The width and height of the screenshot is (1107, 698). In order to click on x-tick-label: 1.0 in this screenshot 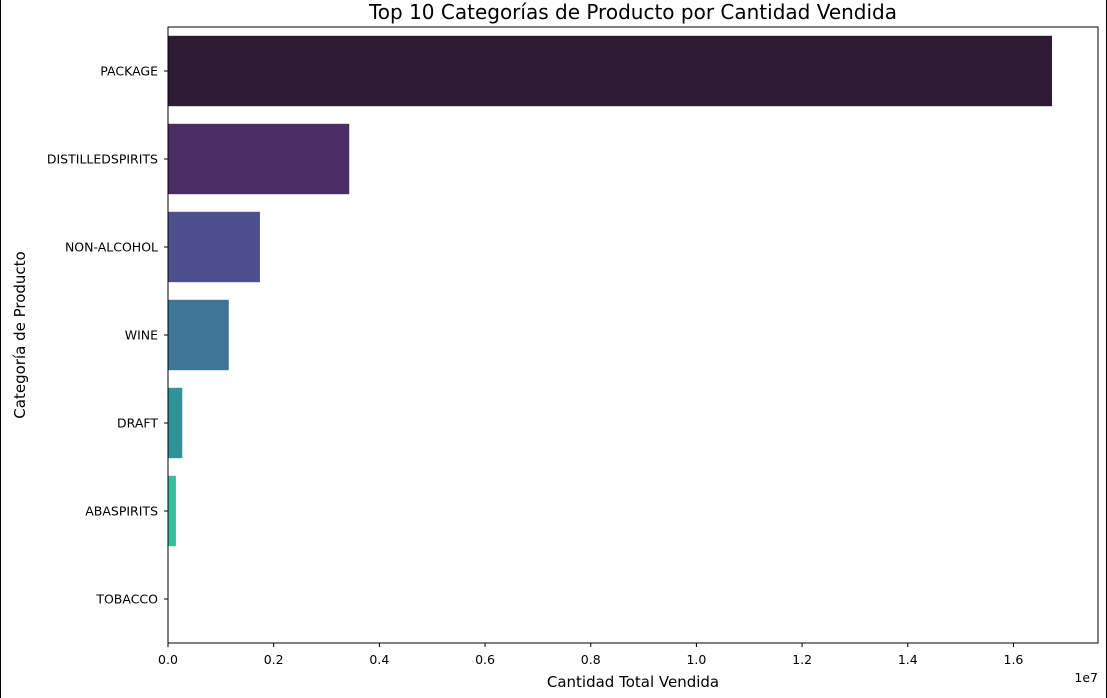, I will do `click(696, 659)`.